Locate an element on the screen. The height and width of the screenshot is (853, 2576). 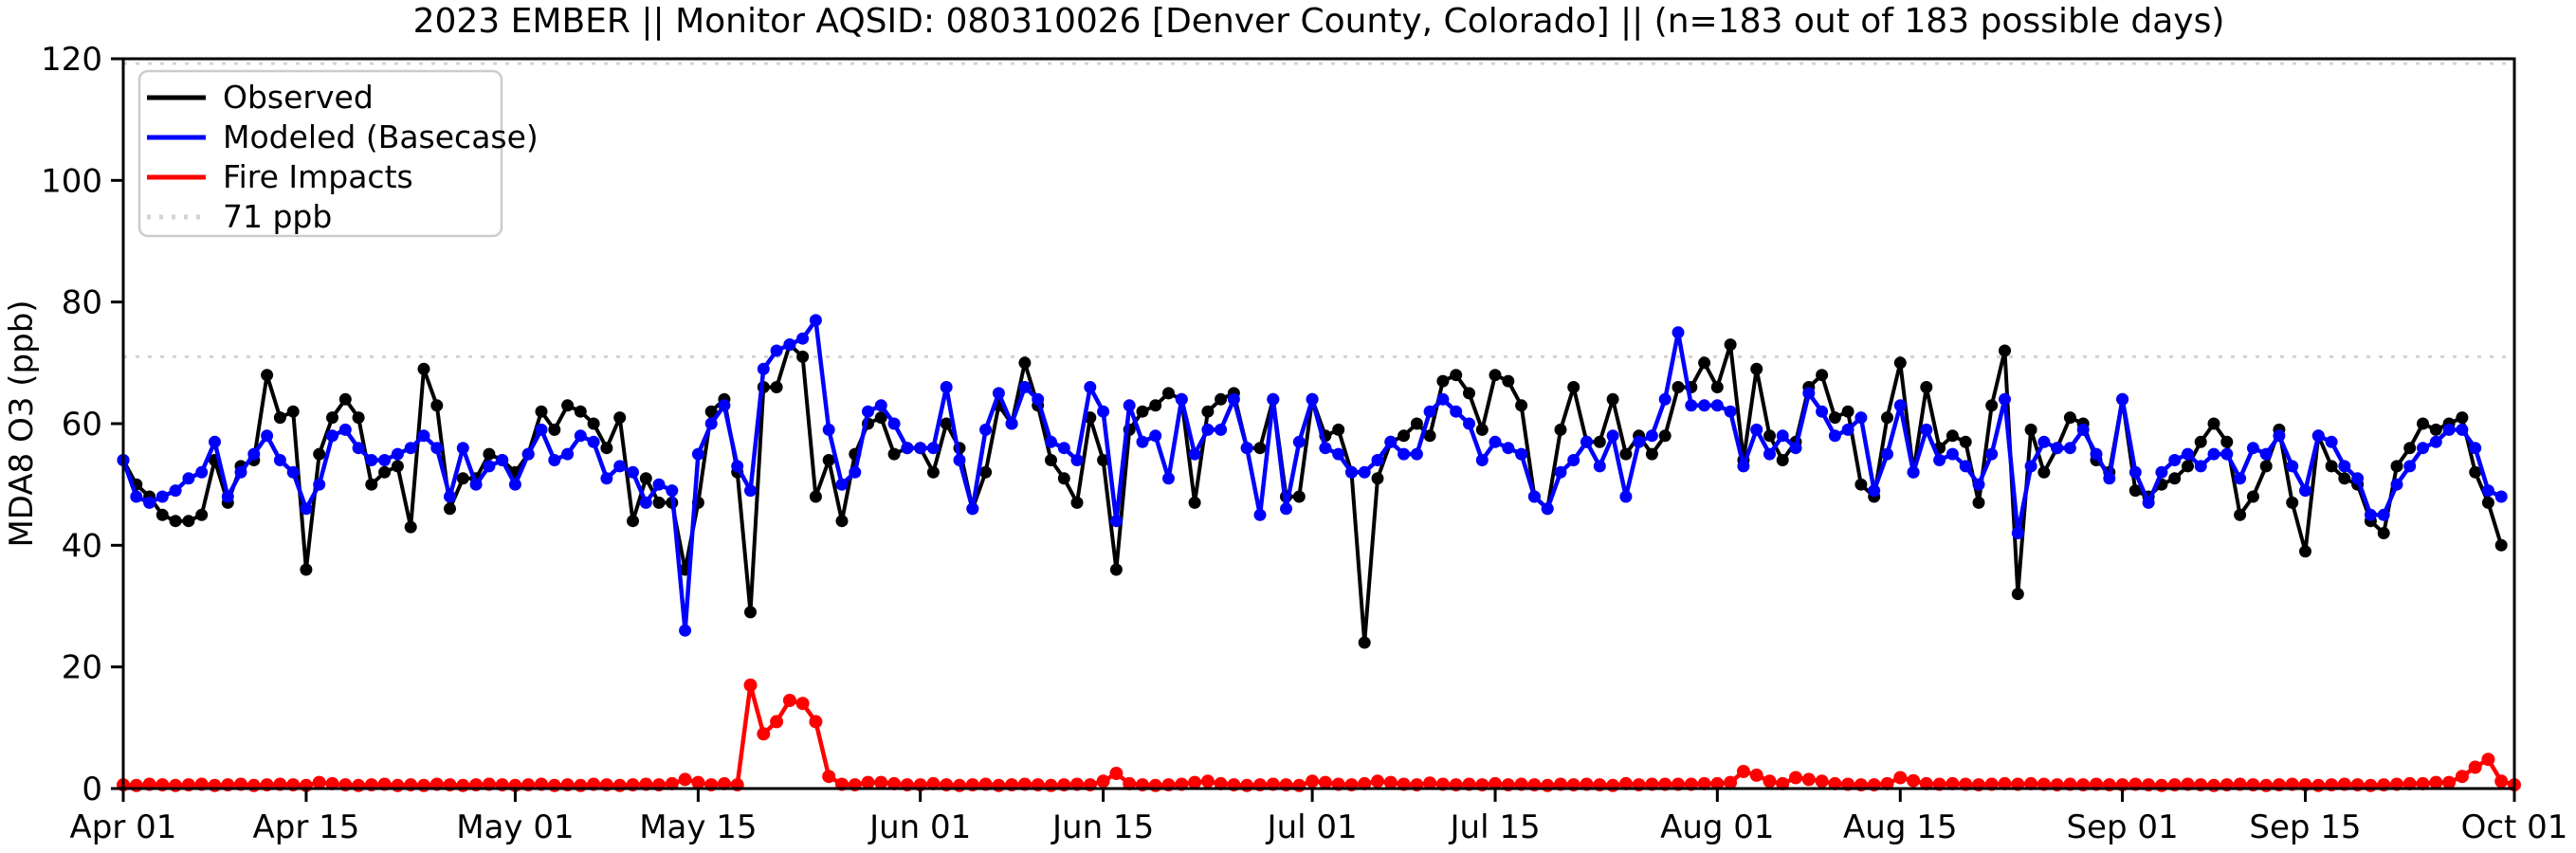
series-line-fire-impacts is located at coordinates (1318, 735).